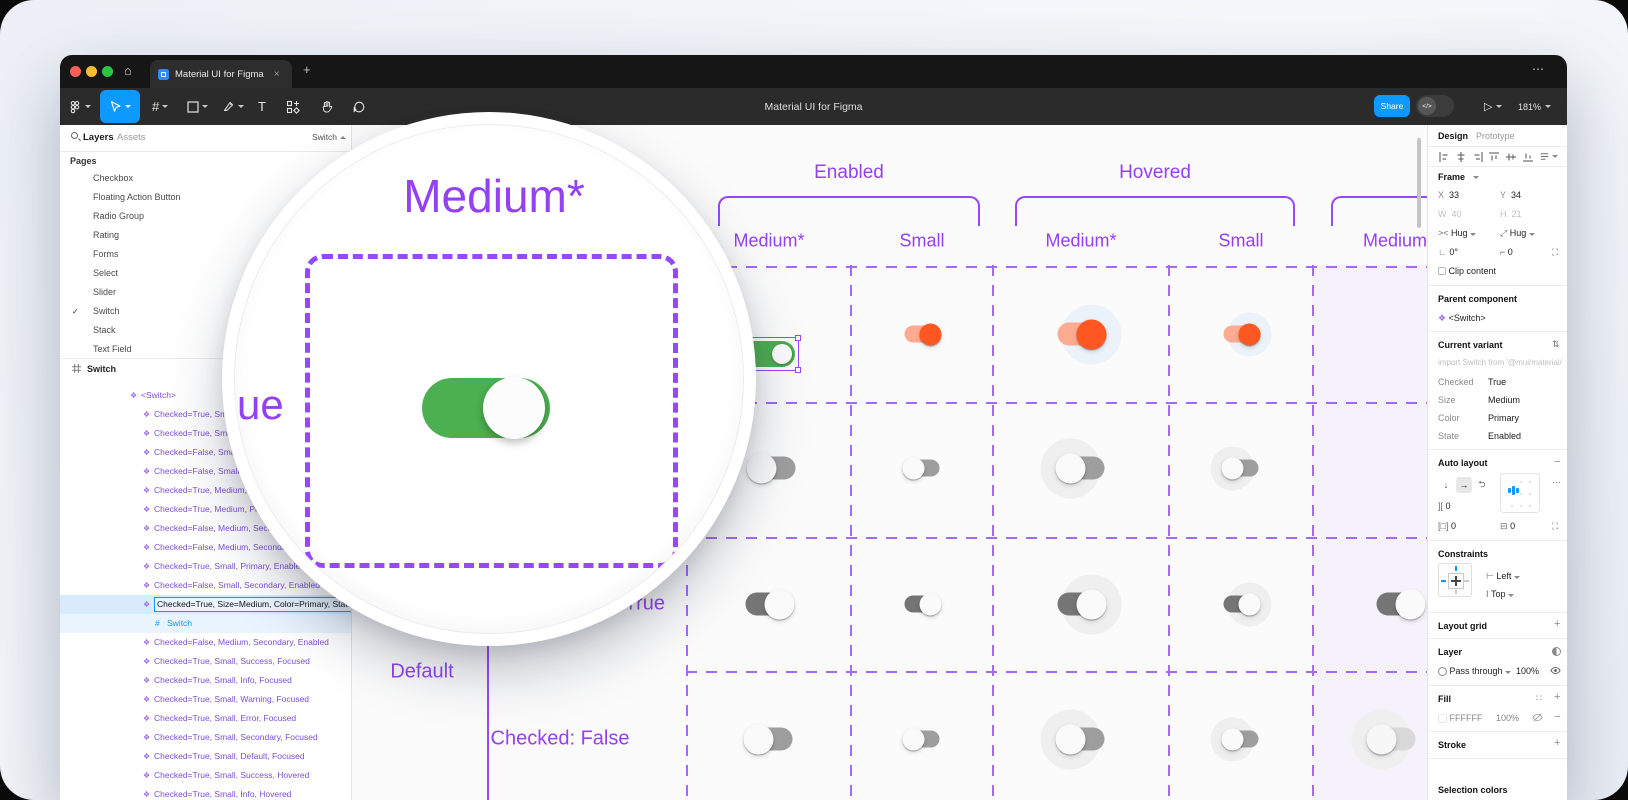  I want to click on pages-header: Pages, so click(83, 161).